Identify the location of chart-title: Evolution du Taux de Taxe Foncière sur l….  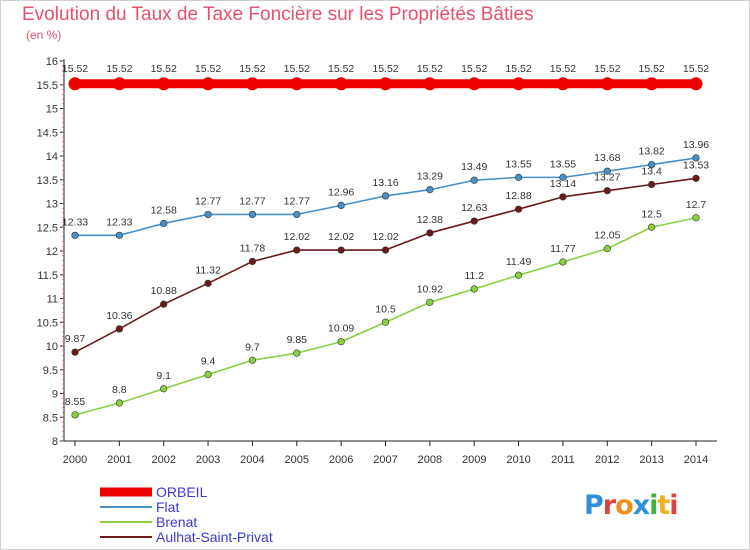
(278, 14).